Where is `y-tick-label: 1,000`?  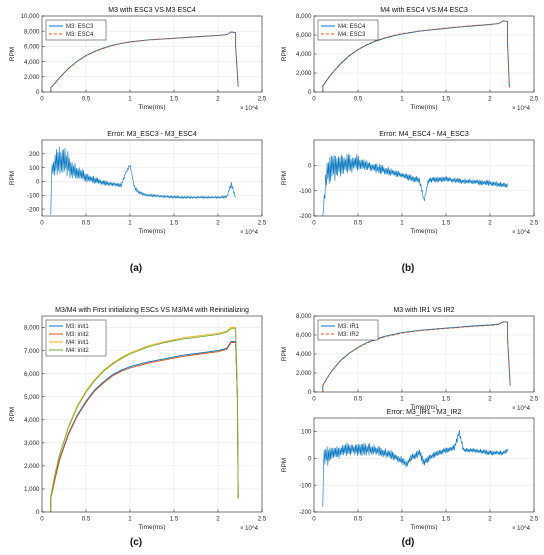 y-tick-label: 1,000 is located at coordinates (32, 489).